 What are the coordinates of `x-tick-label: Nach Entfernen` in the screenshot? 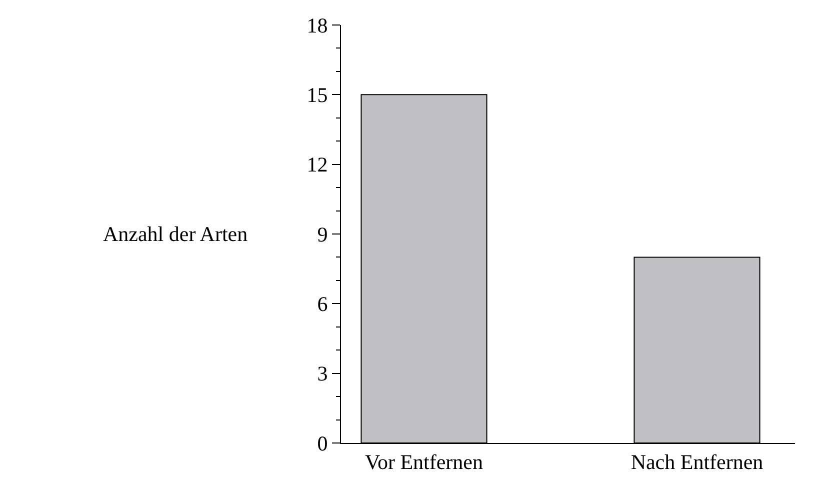 It's located at (697, 462).